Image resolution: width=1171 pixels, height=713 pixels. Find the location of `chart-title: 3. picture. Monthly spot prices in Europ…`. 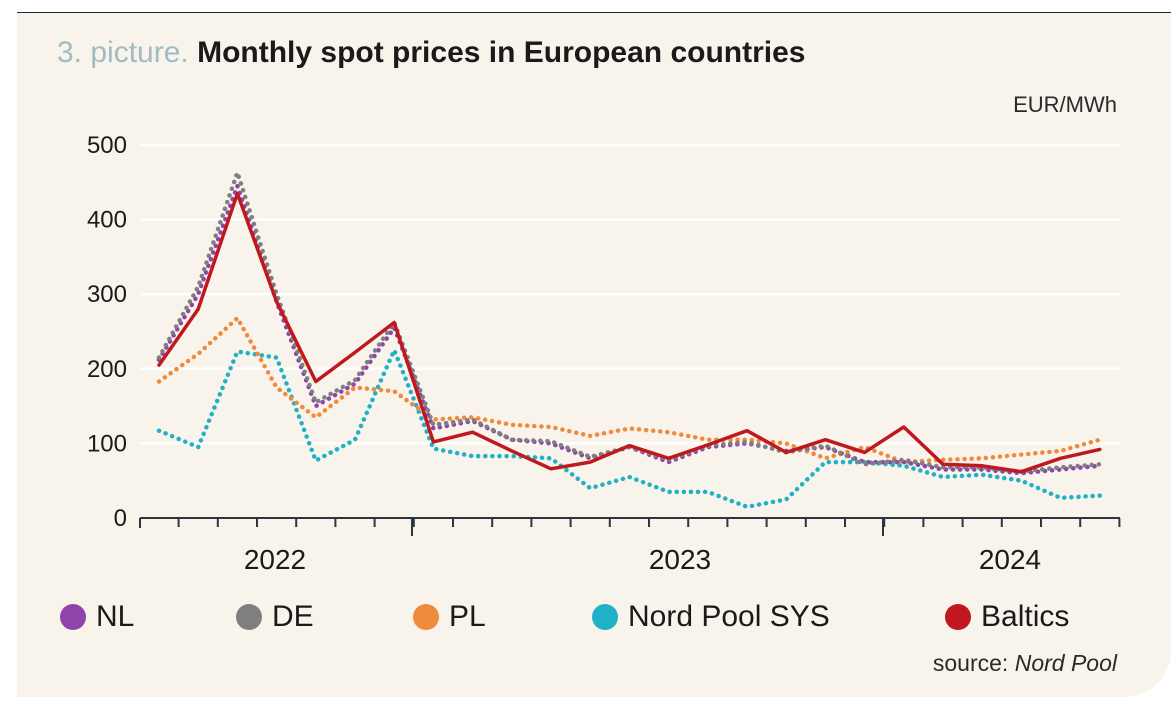

chart-title: 3. picture. Monthly spot prices in Europ… is located at coordinates (431, 53).